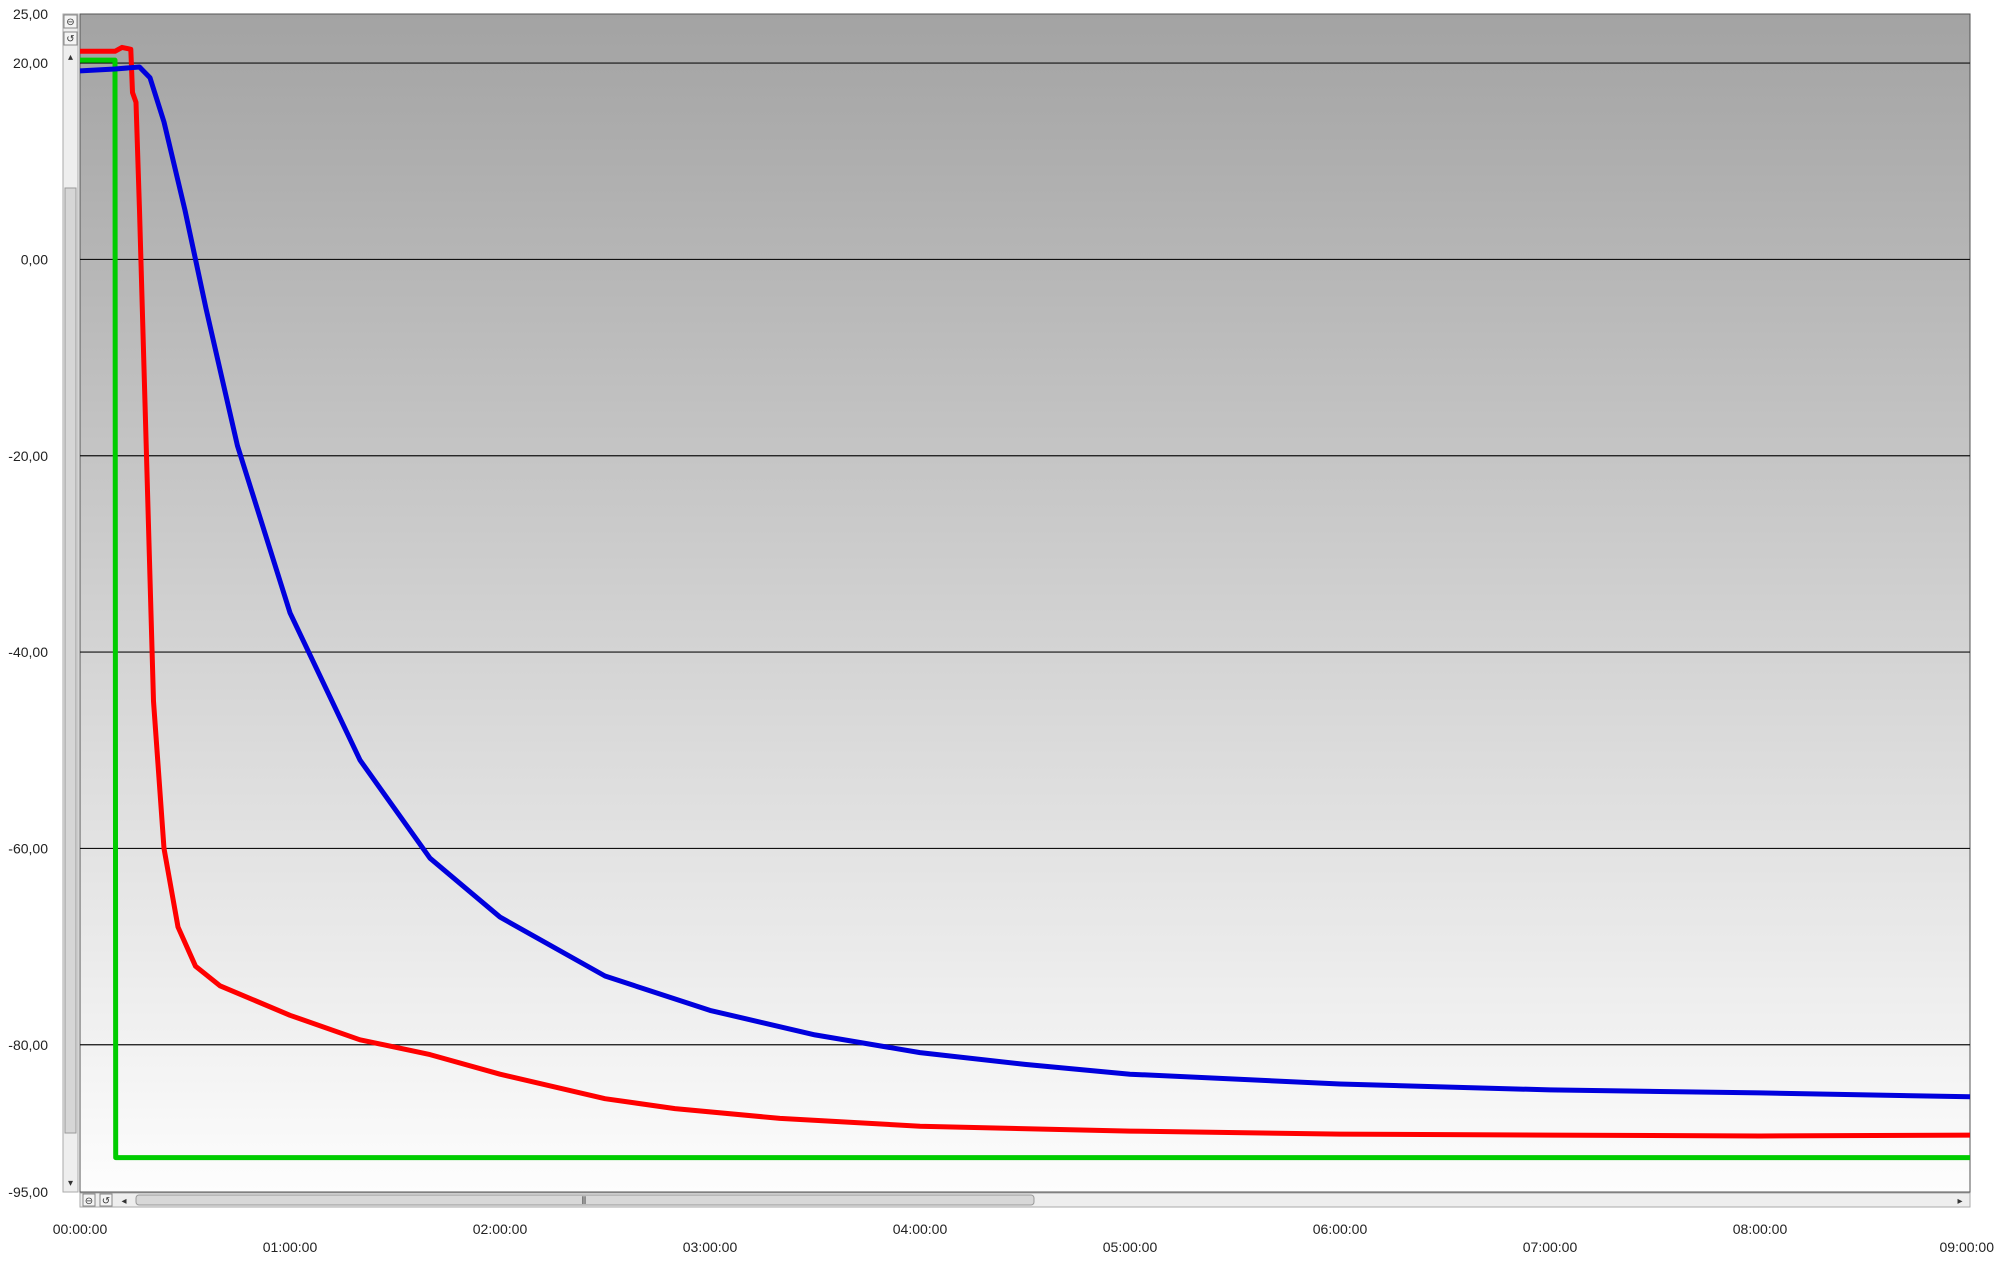 The width and height of the screenshot is (2000, 1264). I want to click on x-tick-label-1: 01:00:00, so click(290, 1247).